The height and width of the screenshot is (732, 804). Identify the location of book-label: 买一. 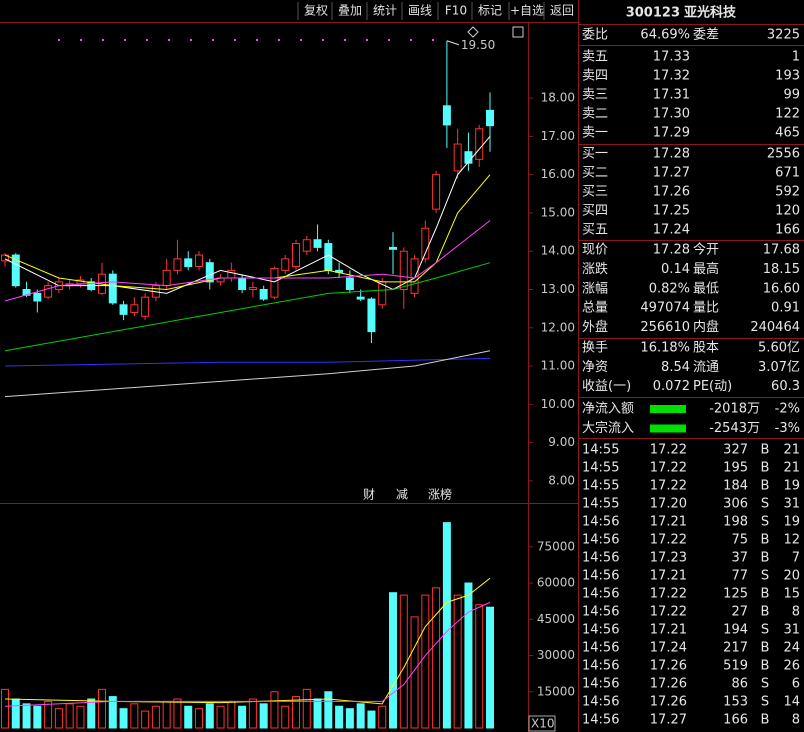
(595, 154).